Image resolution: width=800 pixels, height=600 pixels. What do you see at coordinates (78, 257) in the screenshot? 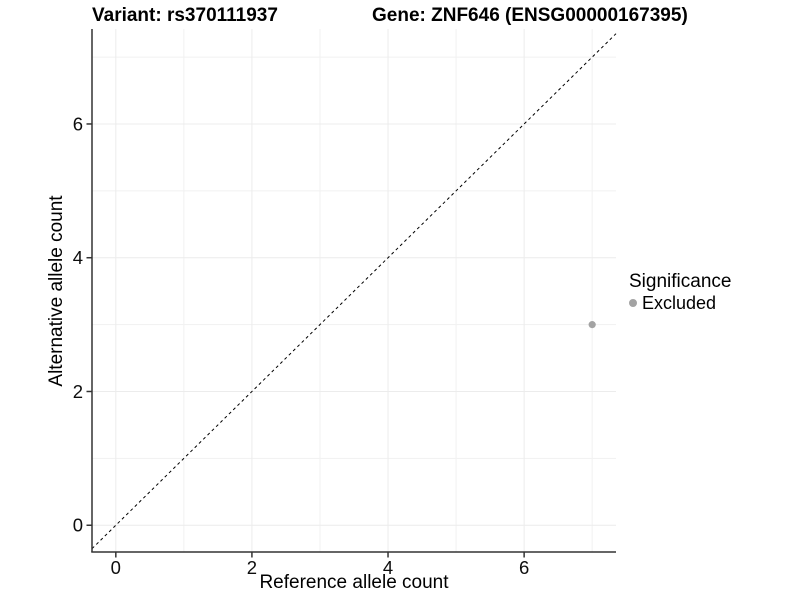
I see `y-tick-label: 4` at bounding box center [78, 257].